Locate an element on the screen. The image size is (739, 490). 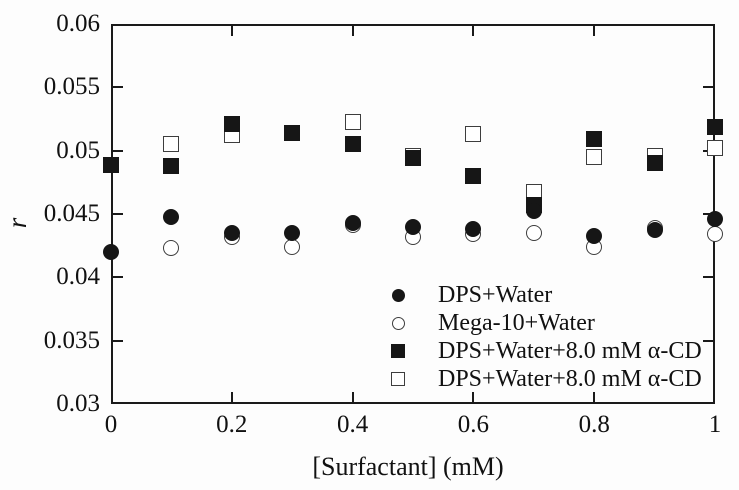
legend-marker-filled-circle-icon is located at coordinates (398, 295).